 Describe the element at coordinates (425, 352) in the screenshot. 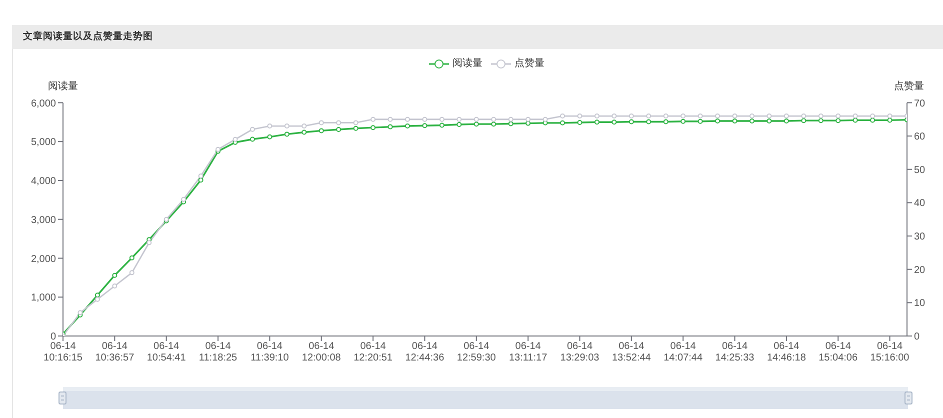

I see `x-tick-label: 06-14 12:44:36` at that location.